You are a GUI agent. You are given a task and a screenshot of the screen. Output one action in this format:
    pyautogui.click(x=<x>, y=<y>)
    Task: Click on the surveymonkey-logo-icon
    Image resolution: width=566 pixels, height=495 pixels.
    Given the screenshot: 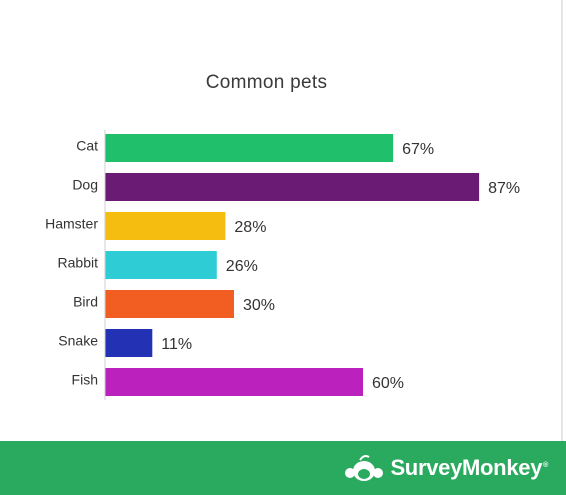 What is the action you would take?
    pyautogui.click(x=364, y=468)
    